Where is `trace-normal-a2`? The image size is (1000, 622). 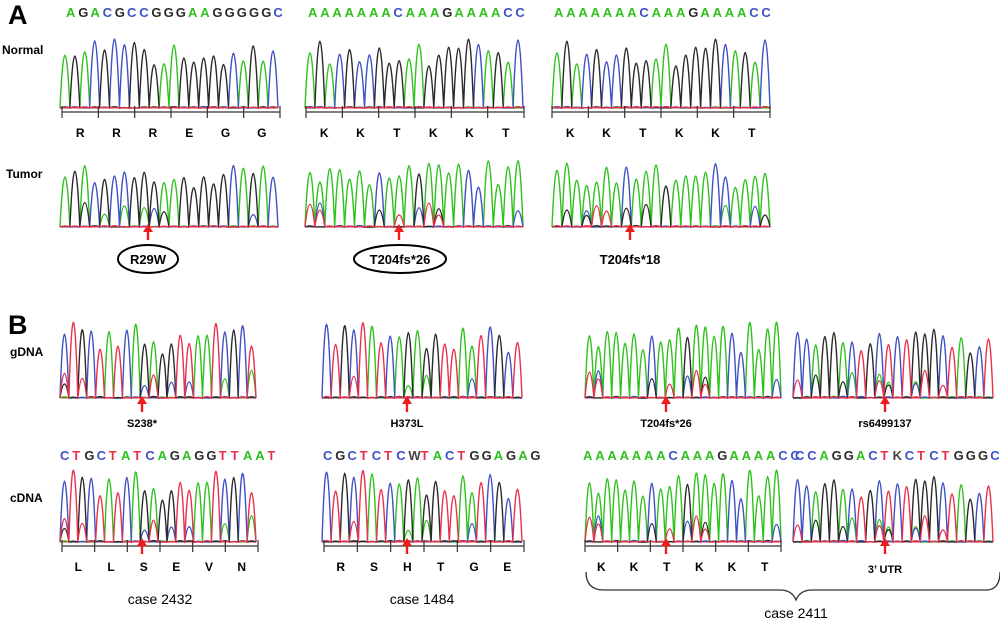 trace-normal-a2 is located at coordinates (414, 73).